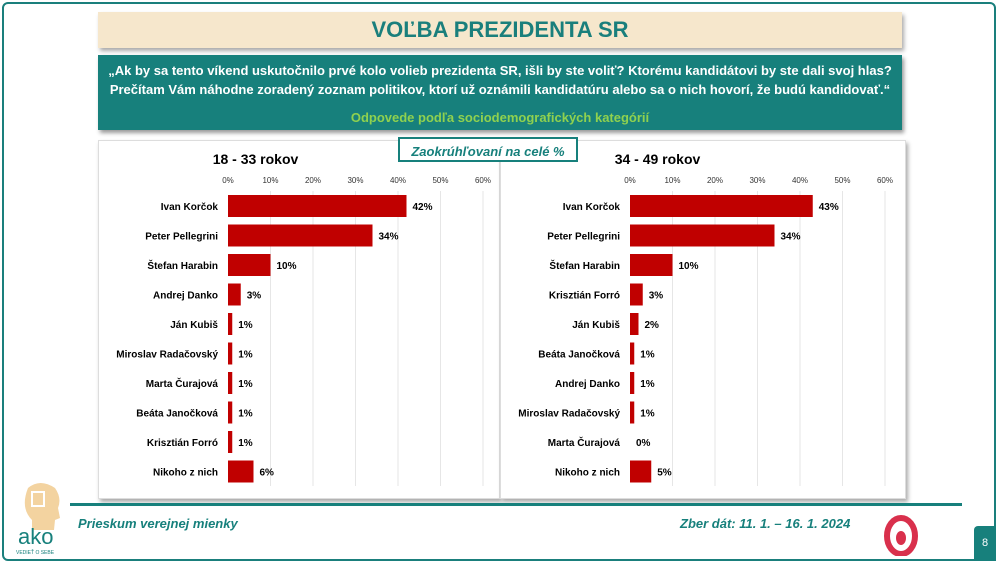  Describe the element at coordinates (38, 519) in the screenshot. I see `ako-logo: ako VEDIEŤ O SEBE` at that location.